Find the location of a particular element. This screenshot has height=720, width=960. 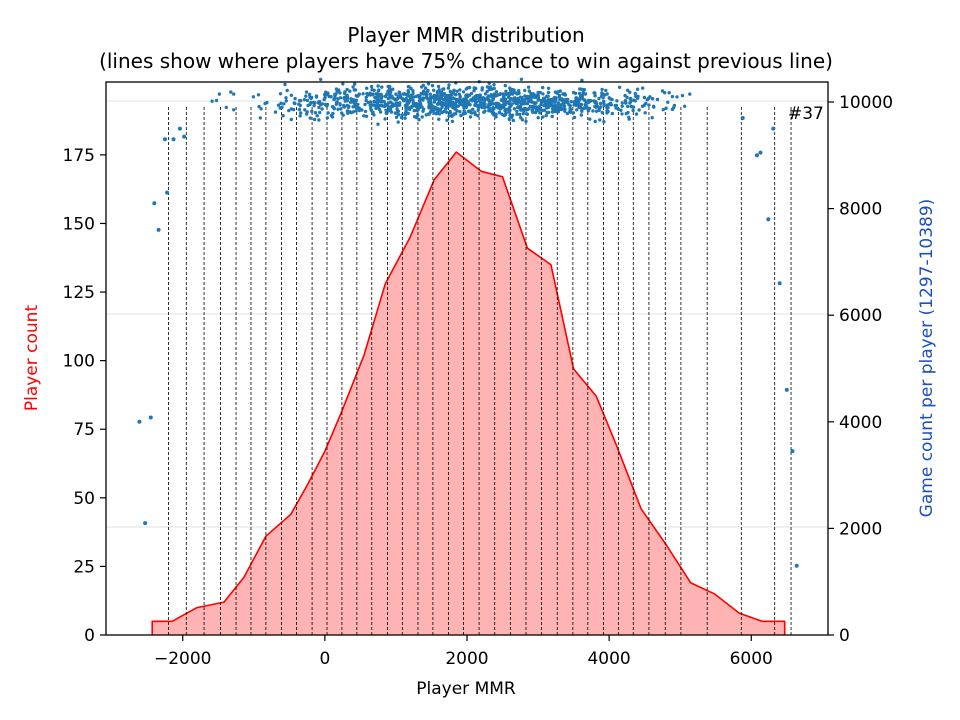

right-y-axis-ticks: 0 2000 4000 6000 8000 10000 is located at coordinates (860, 369).